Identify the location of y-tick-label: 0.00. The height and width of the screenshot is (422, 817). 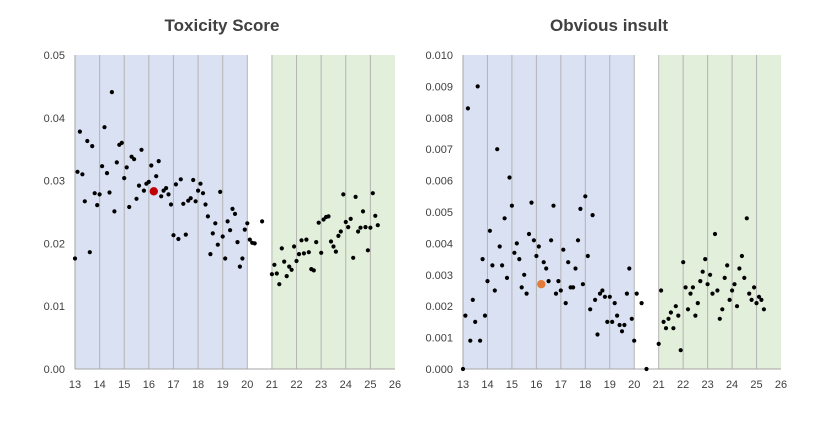
(54, 370).